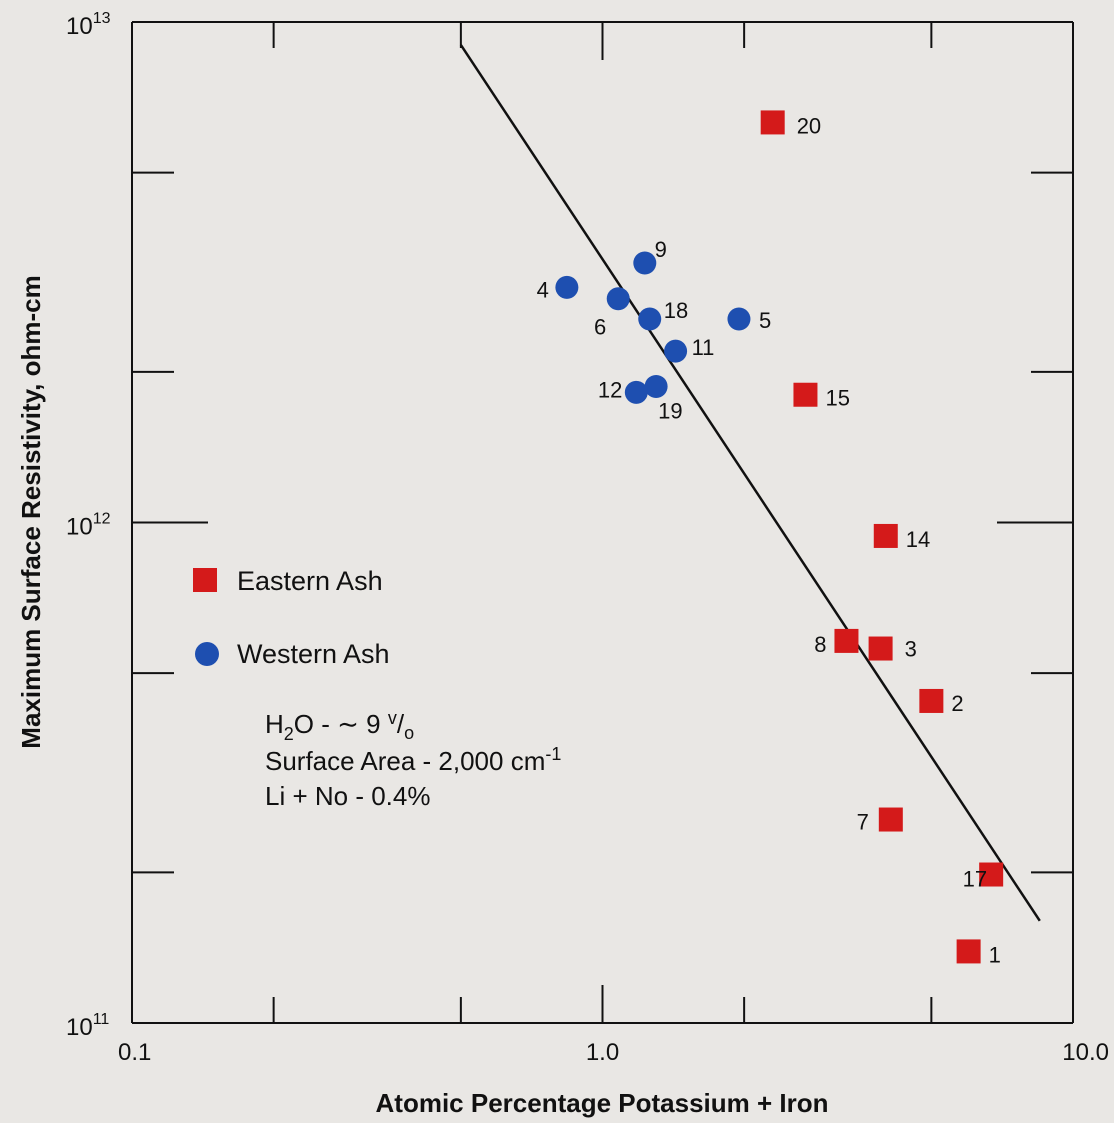 This screenshot has height=1123, width=1114. Describe the element at coordinates (600, 327) in the screenshot. I see `point-label: 6` at that location.